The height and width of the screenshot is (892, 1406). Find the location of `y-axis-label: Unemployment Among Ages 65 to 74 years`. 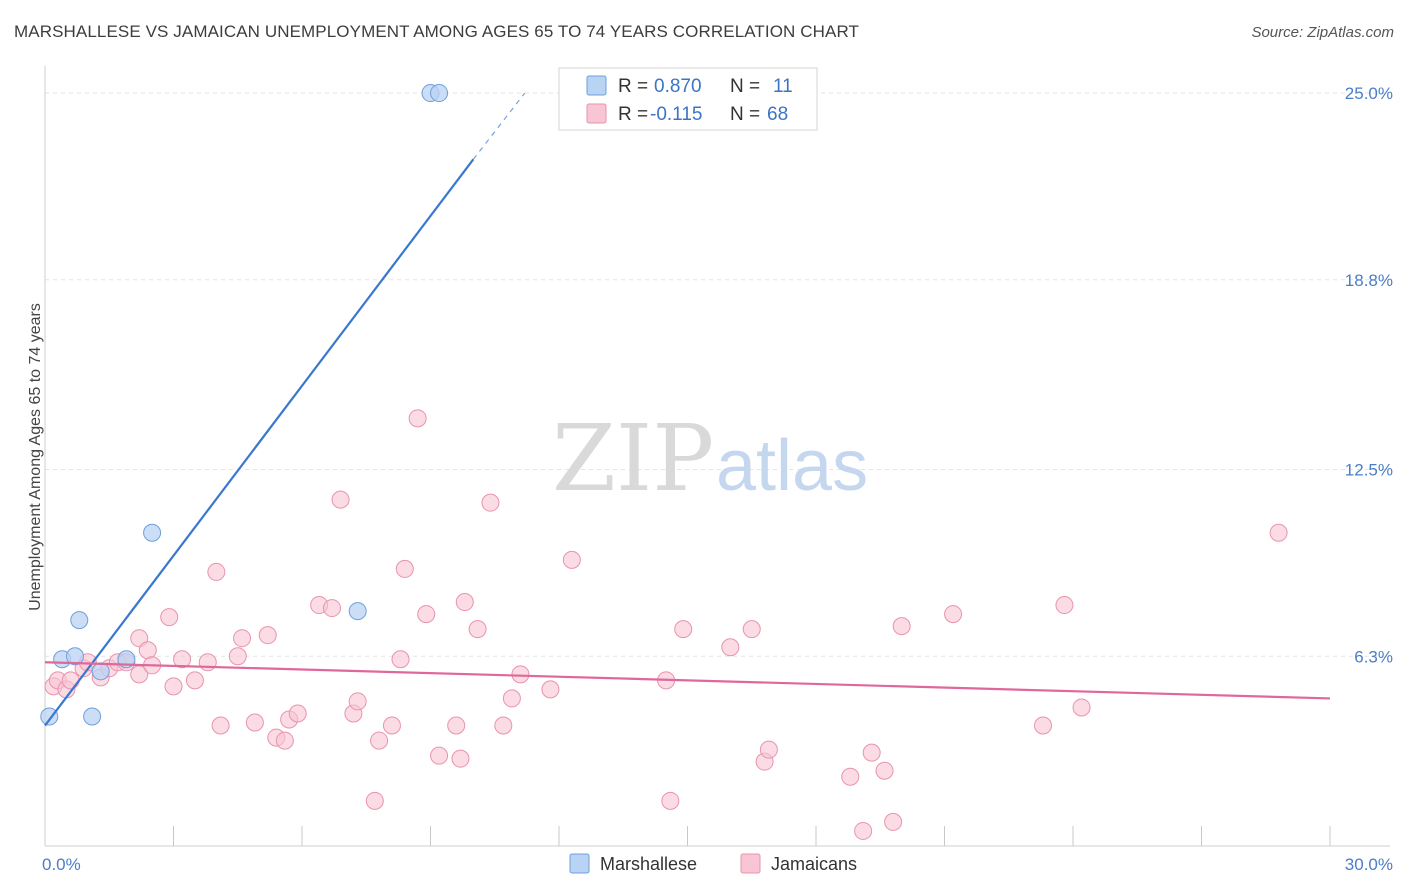

y-axis-label: Unemployment Among Ages 65 to 74 years is located at coordinates (35, 457).